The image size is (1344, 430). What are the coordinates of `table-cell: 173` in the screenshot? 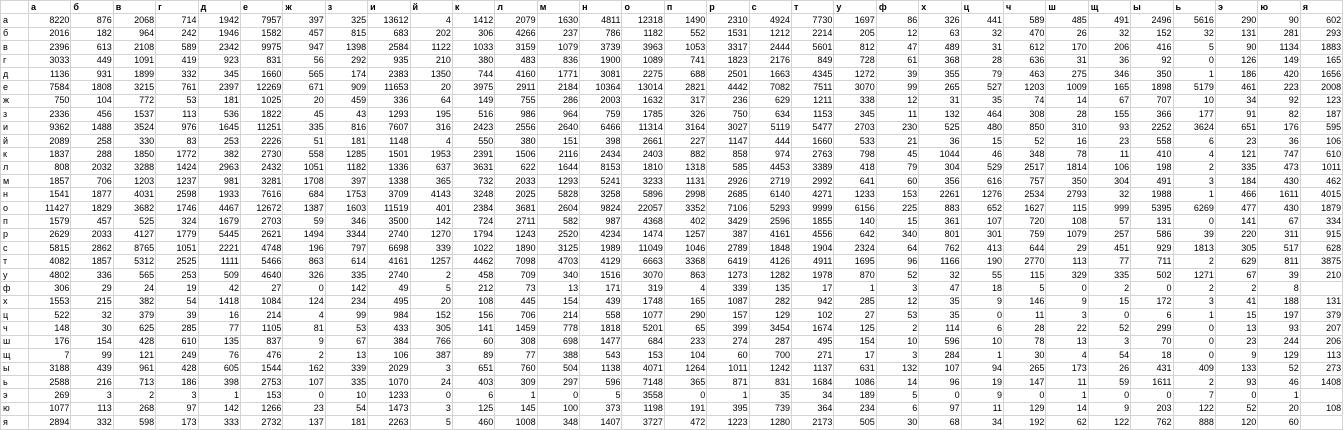 It's located at (1067, 368).